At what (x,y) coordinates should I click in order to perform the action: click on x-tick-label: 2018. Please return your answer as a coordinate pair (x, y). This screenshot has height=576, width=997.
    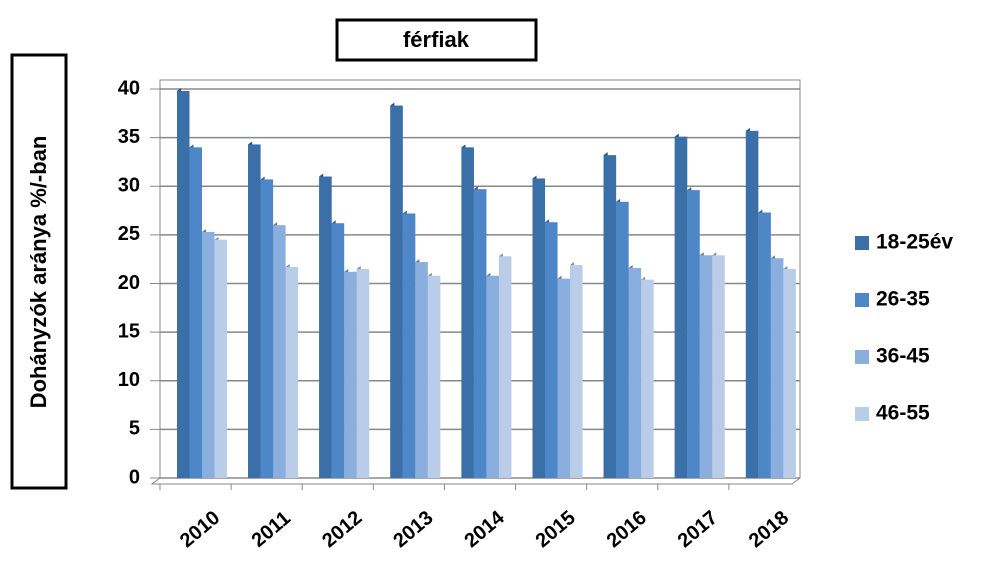
    Looking at the image, I should click on (769, 529).